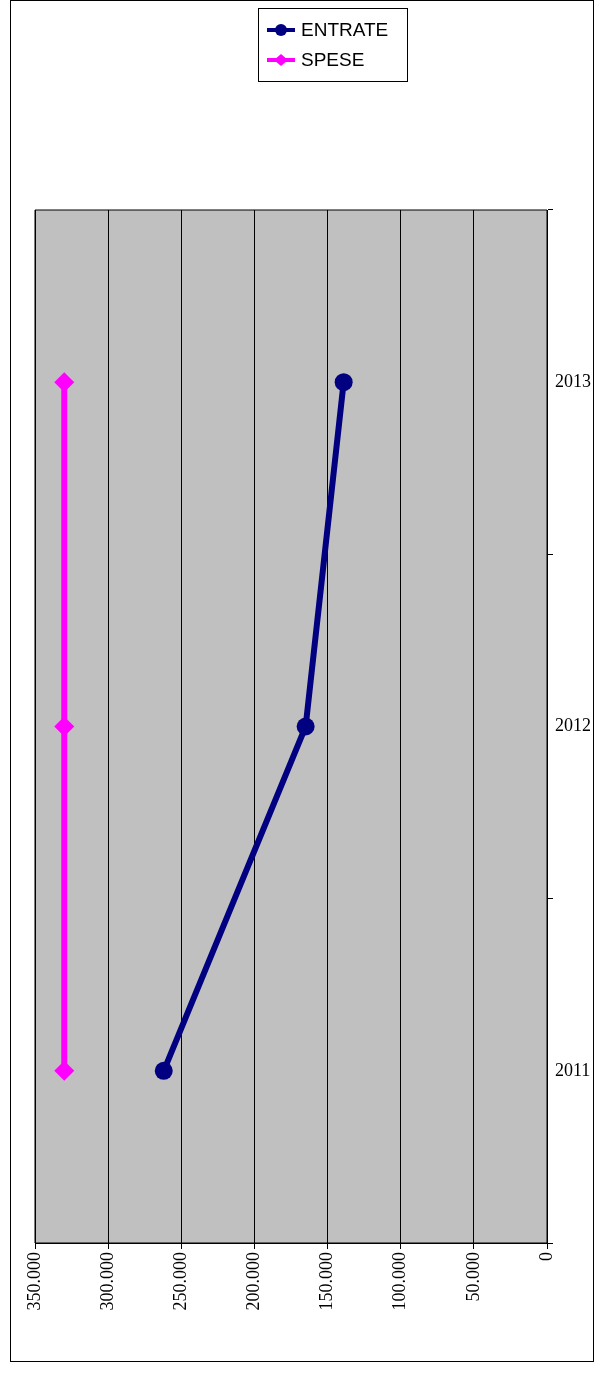 This screenshot has height=1379, width=594. What do you see at coordinates (573, 1069) in the screenshot?
I see `y-tick-label: 2011` at bounding box center [573, 1069].